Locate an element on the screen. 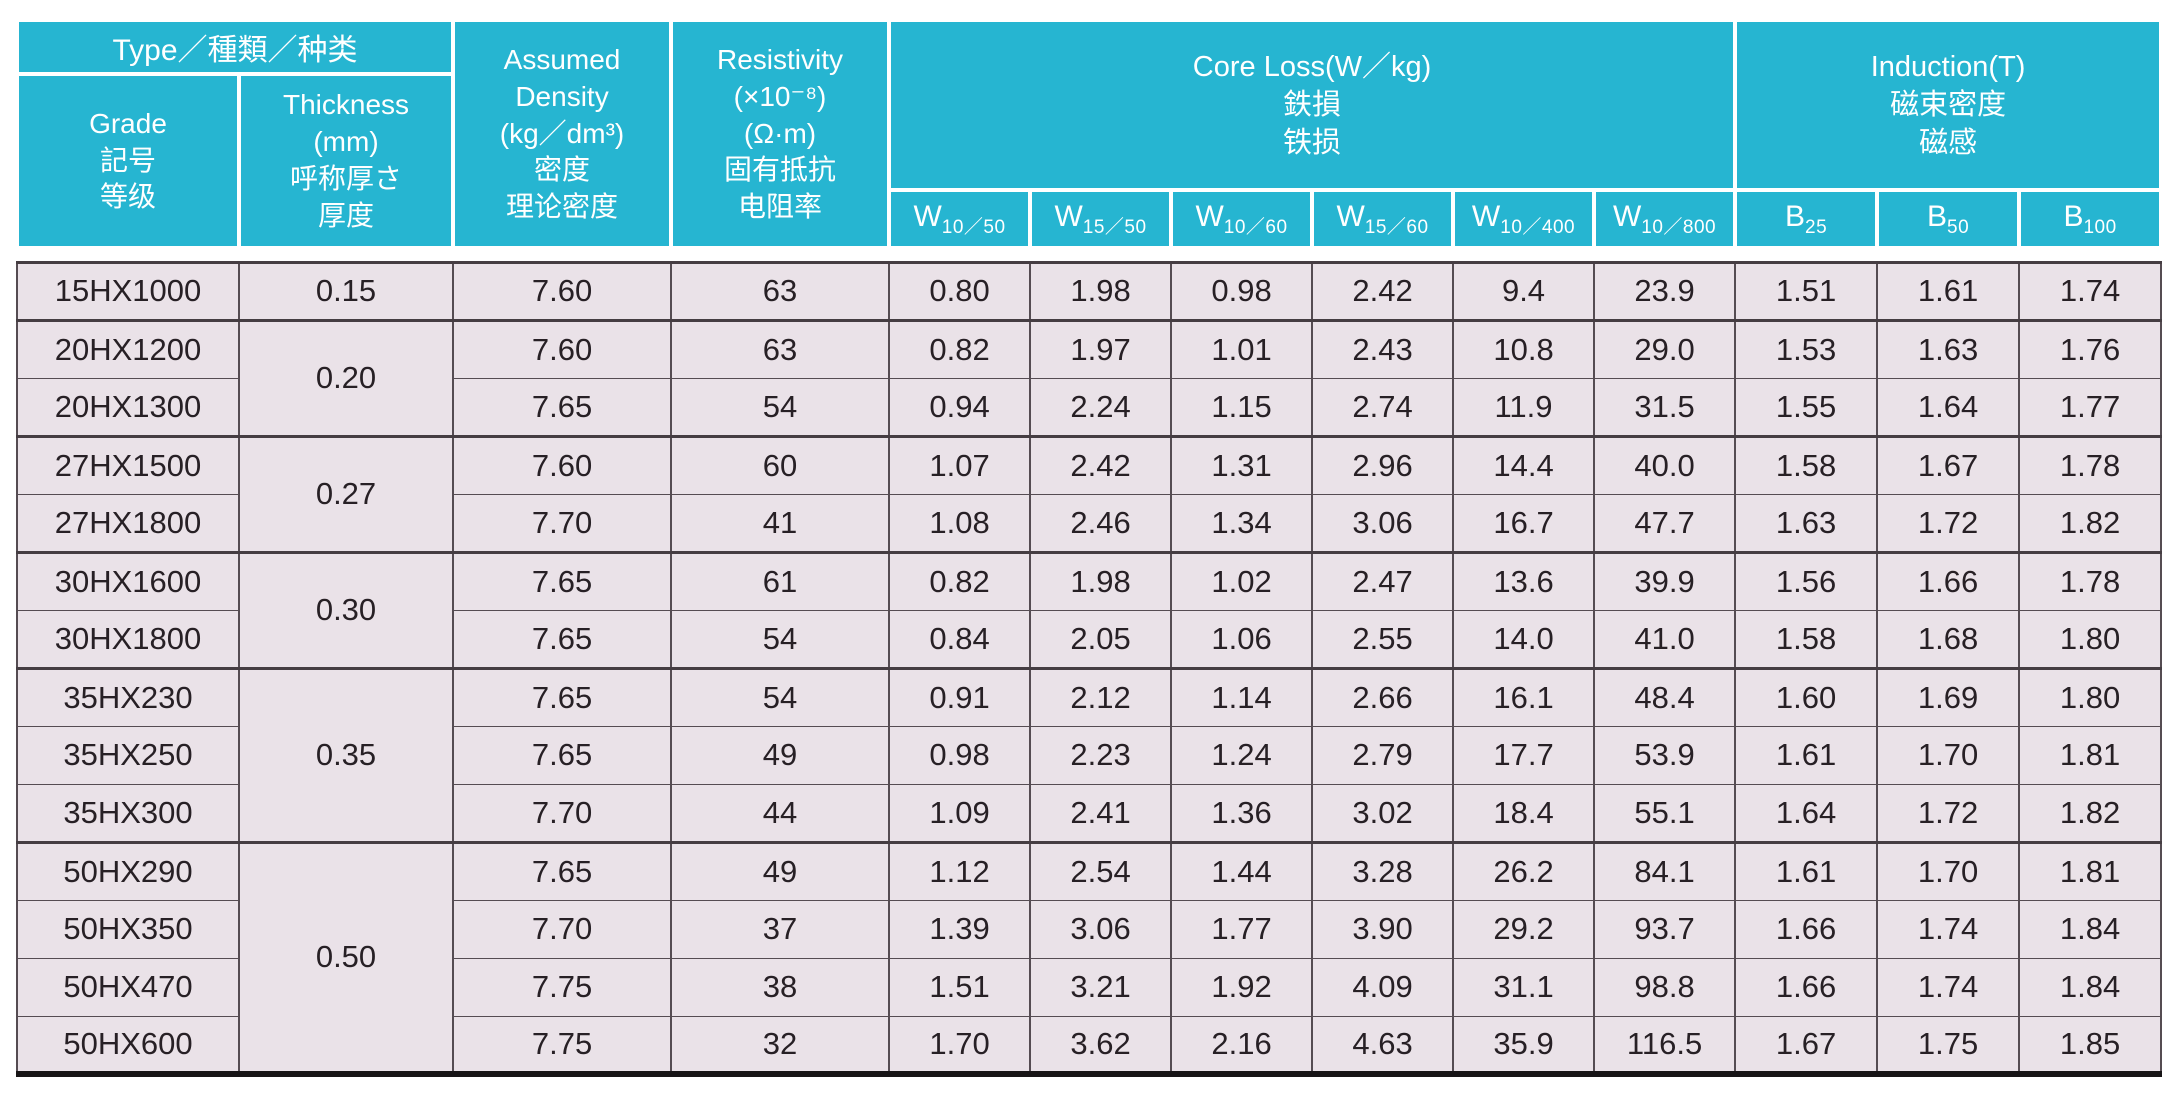  value-cell: 1.66 is located at coordinates (1806, 987).